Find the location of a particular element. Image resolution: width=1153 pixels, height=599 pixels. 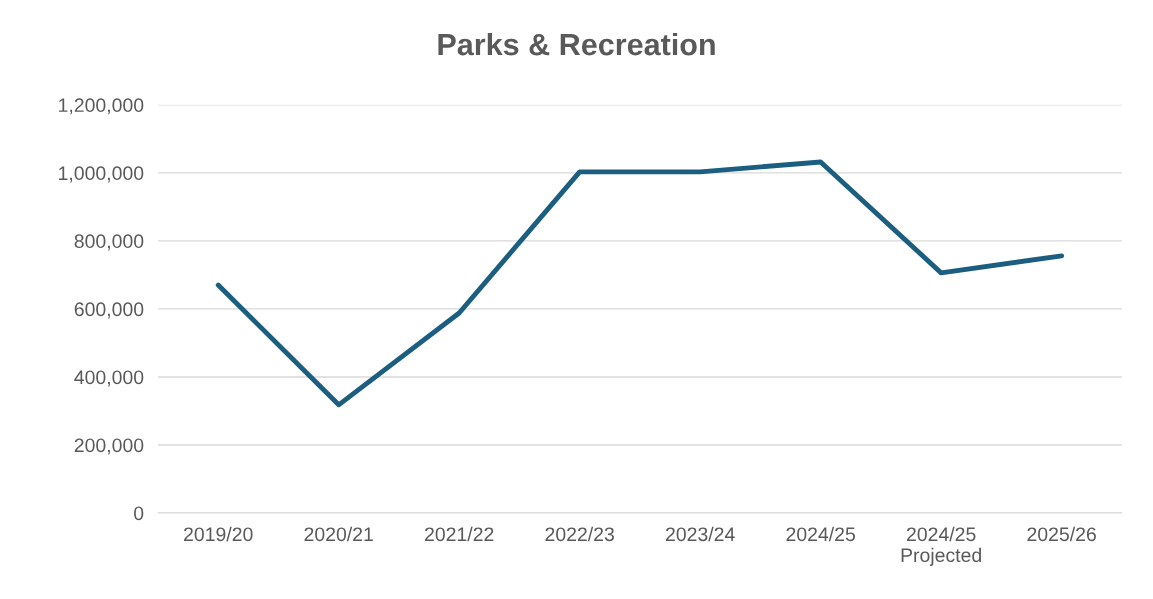

y-tick-label: 600,000 is located at coordinates (109, 310).